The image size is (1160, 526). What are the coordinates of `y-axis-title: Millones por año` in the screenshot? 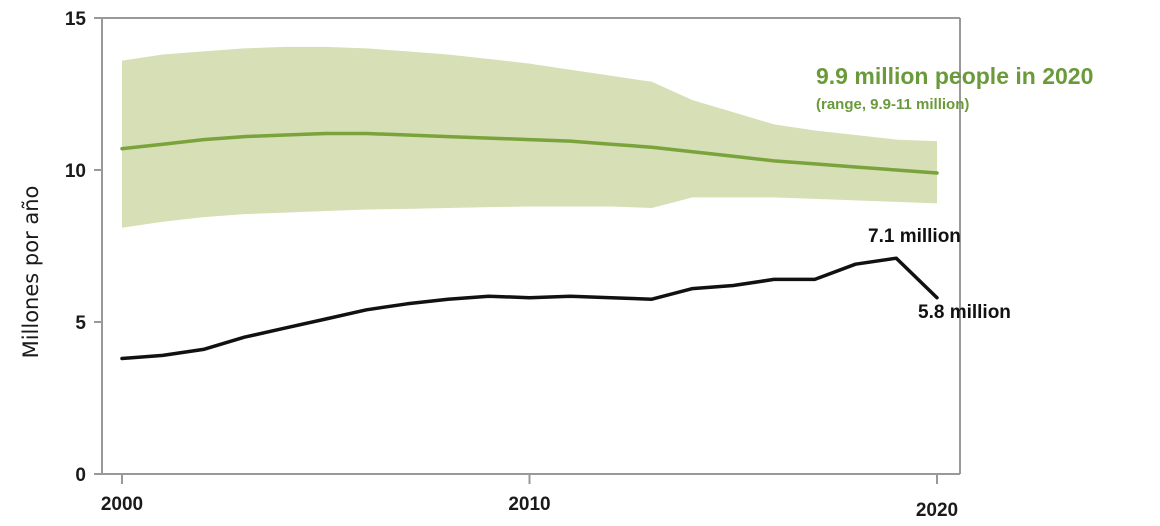 It's located at (31, 272).